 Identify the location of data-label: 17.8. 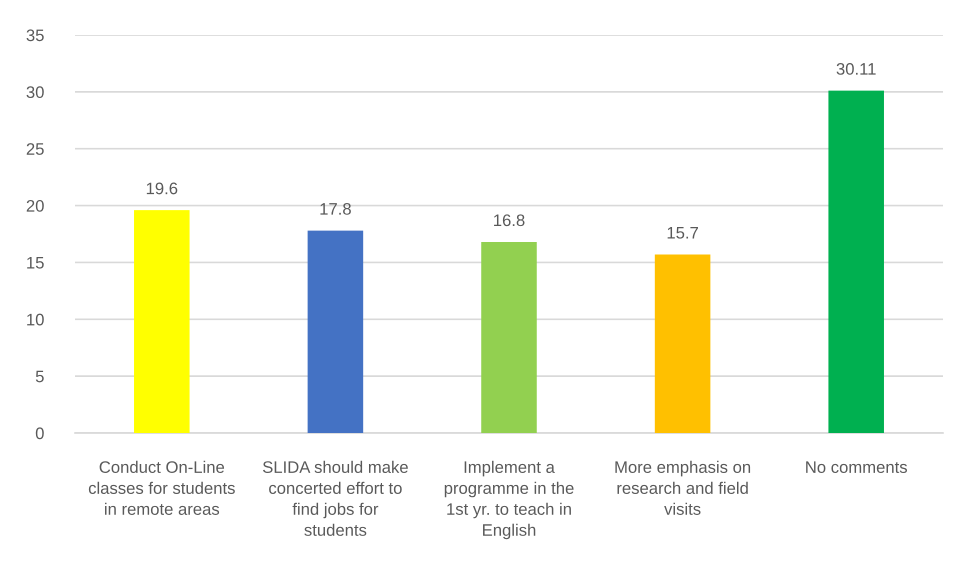
(335, 208).